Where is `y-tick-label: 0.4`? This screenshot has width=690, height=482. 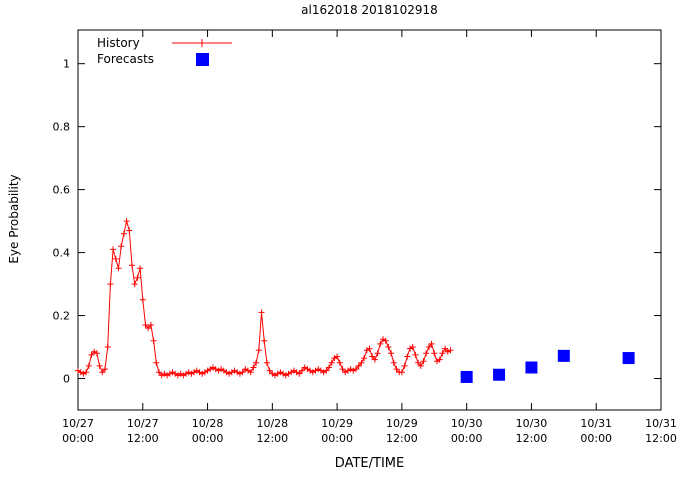 y-tick-label: 0.4 is located at coordinates (62, 253).